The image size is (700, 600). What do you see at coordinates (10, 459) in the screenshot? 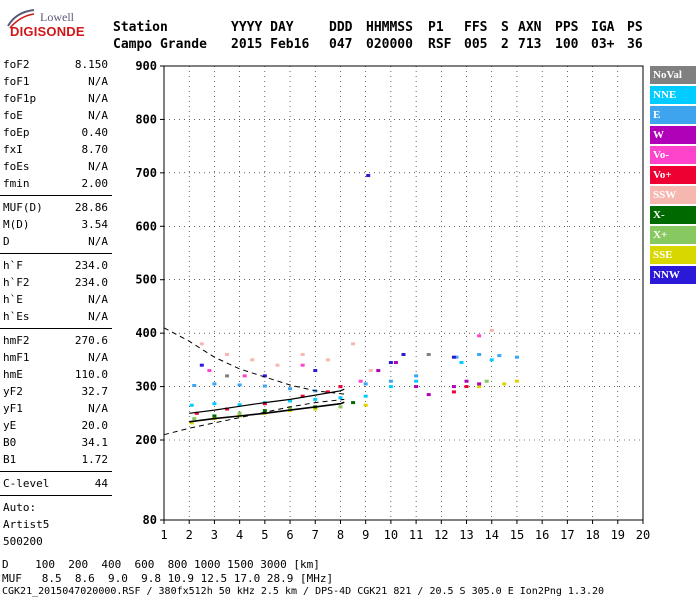
I see `param-label: B1` at bounding box center [10, 459].